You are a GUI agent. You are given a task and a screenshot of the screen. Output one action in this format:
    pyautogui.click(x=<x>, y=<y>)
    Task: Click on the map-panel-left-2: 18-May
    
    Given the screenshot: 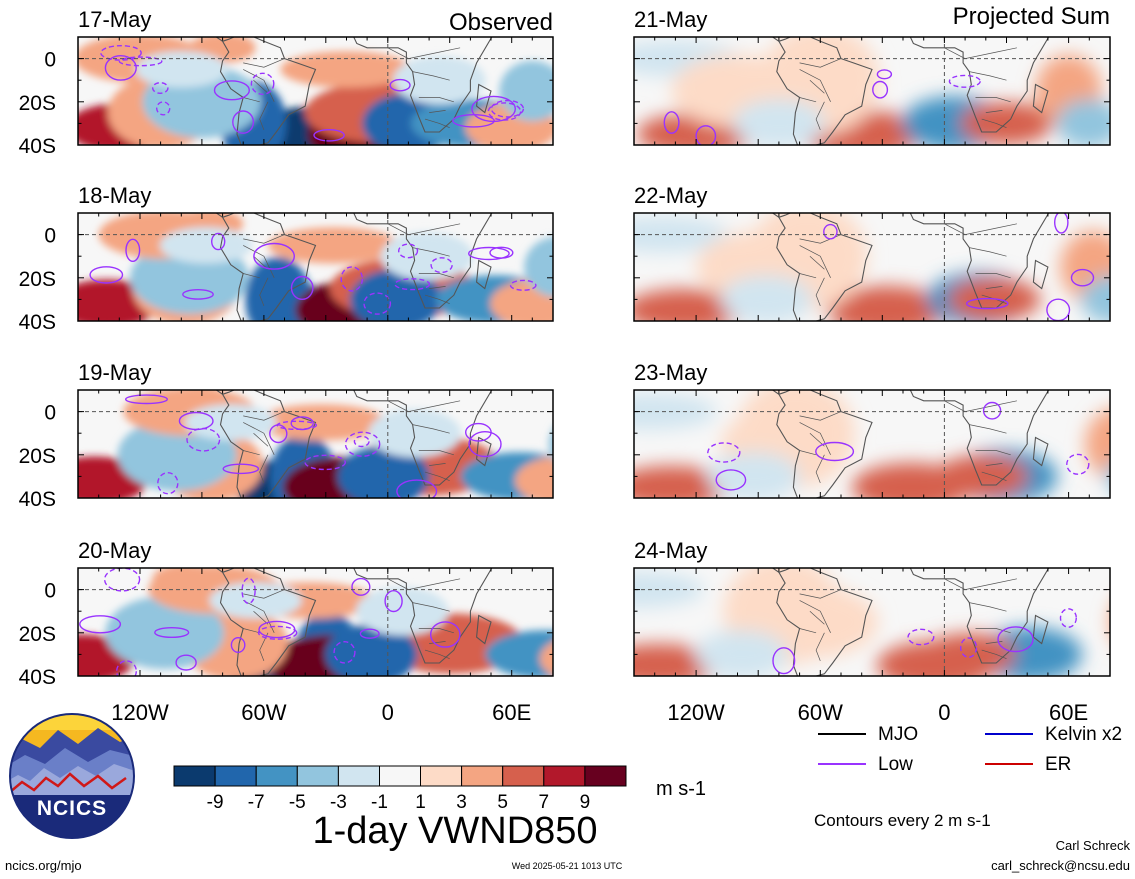 What is the action you would take?
    pyautogui.click(x=315, y=252)
    